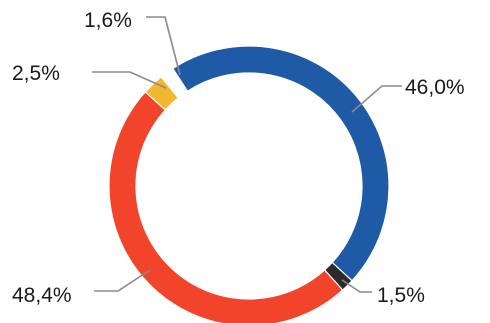 This screenshot has width=490, height=323. Describe the element at coordinates (376, 99) in the screenshot. I see `leader-line-blue` at that location.